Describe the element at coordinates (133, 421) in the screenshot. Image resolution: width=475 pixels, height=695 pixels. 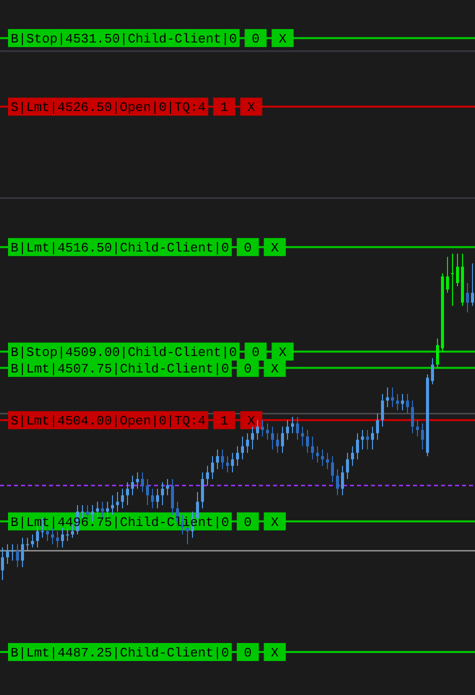
I see `text: S|Lmt|4504.00|Open|0|TQ:4 1 X` at that location.